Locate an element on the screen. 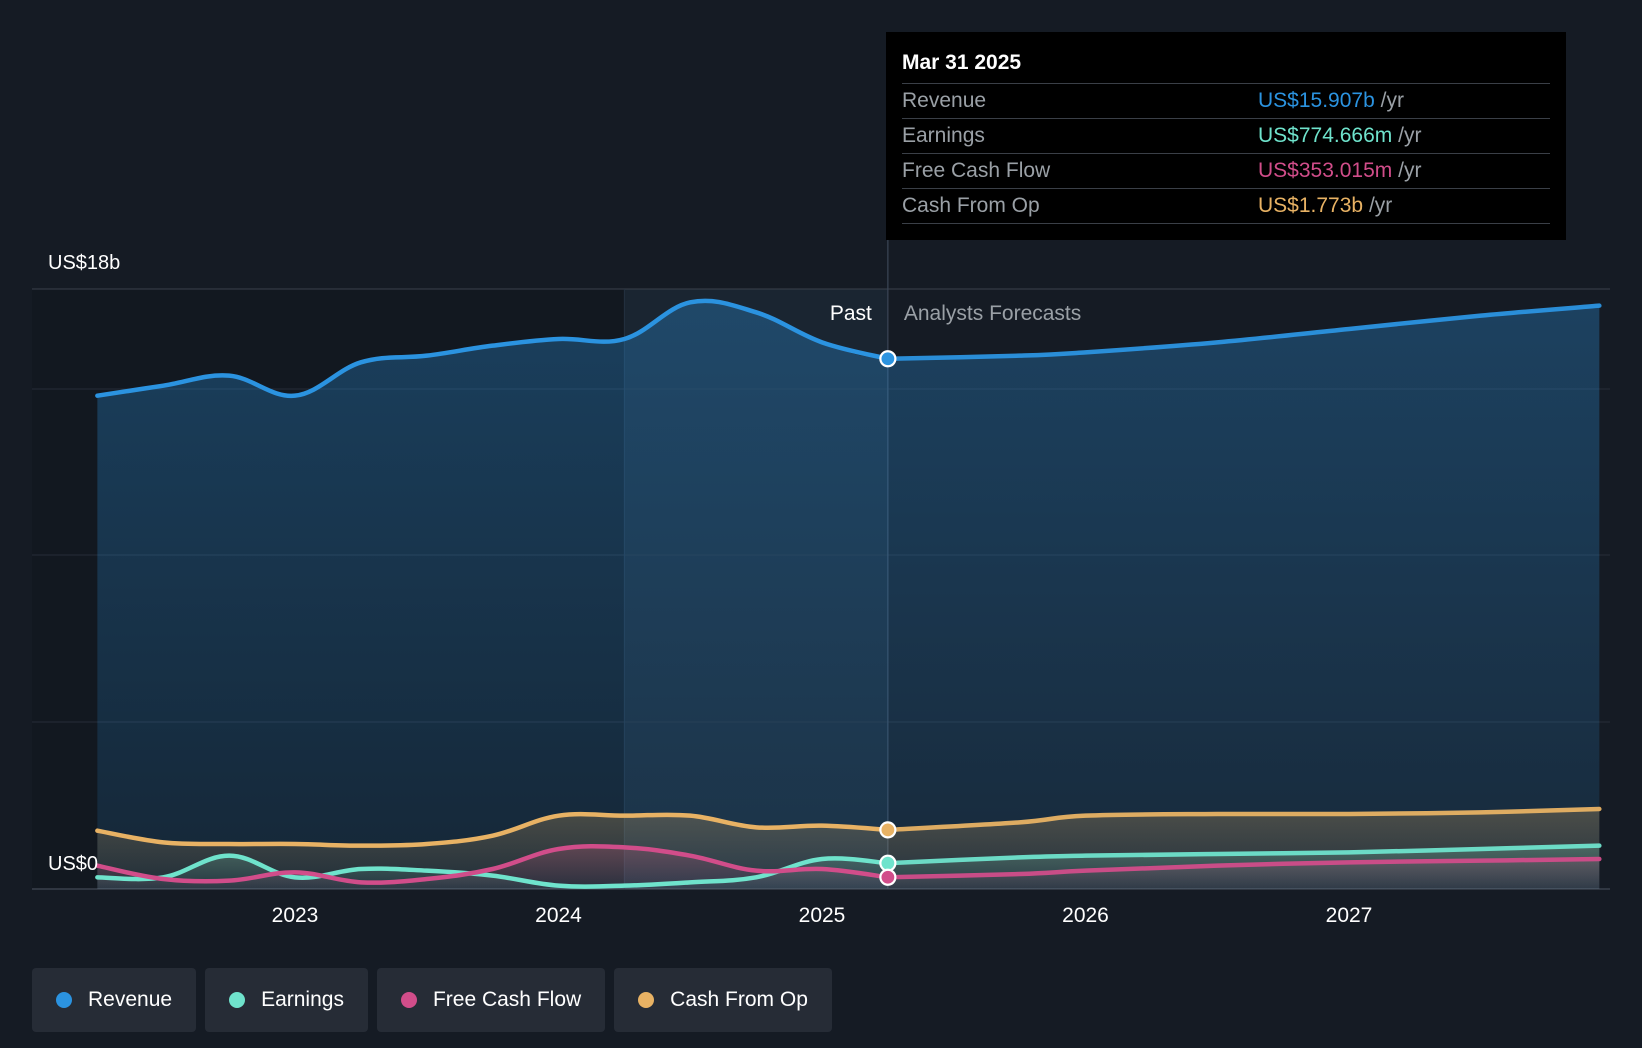 Image resolution: width=1642 pixels, height=1048 pixels. series-markers is located at coordinates (888, 618).